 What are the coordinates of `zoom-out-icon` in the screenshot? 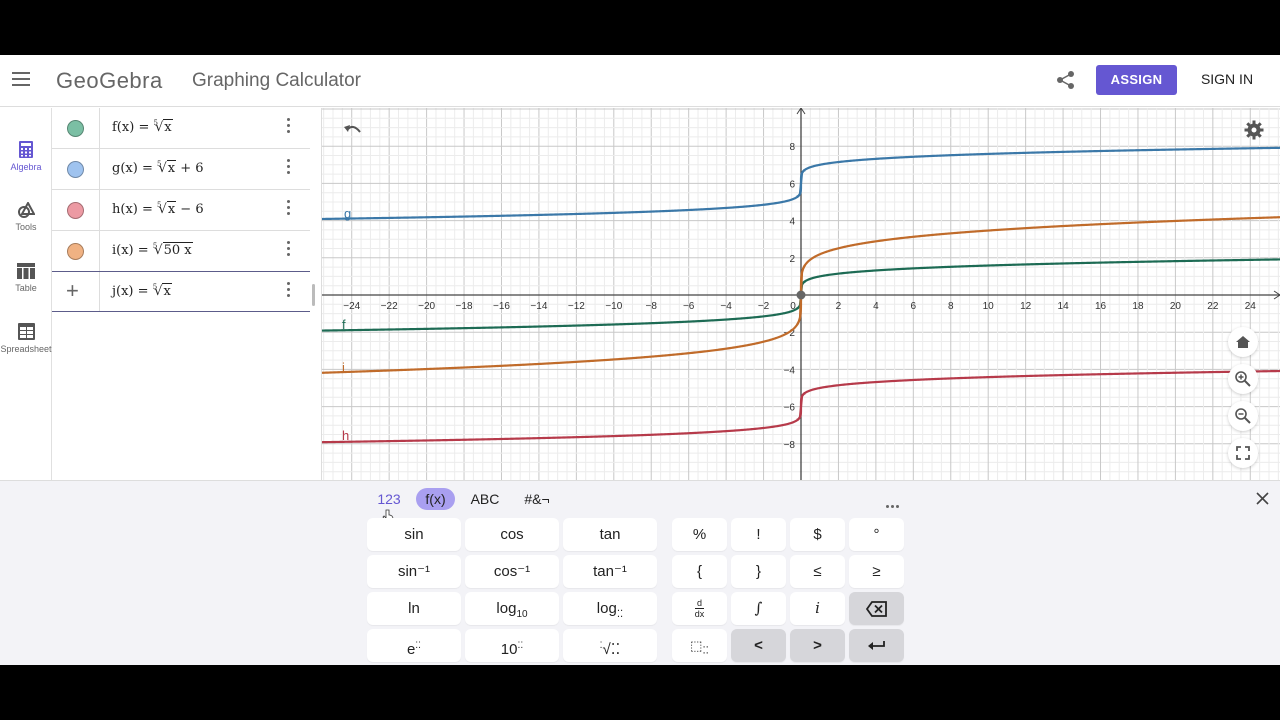 It's located at (1243, 416).